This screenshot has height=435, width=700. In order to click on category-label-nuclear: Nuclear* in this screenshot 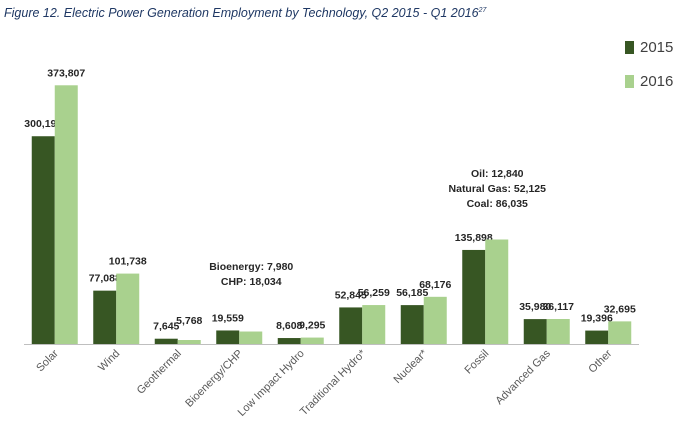, I will do `click(411, 366)`.